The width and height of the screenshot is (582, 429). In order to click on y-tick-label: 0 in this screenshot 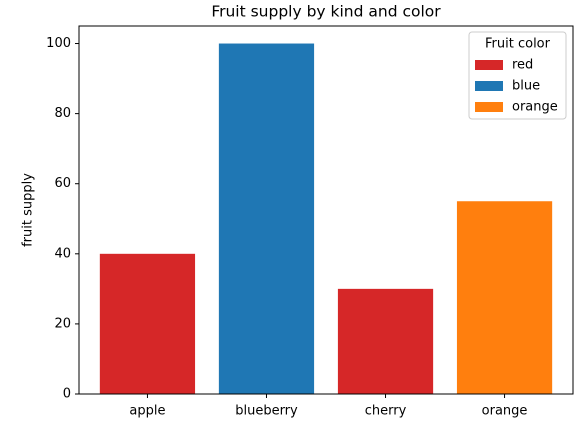, I will do `click(67, 394)`.